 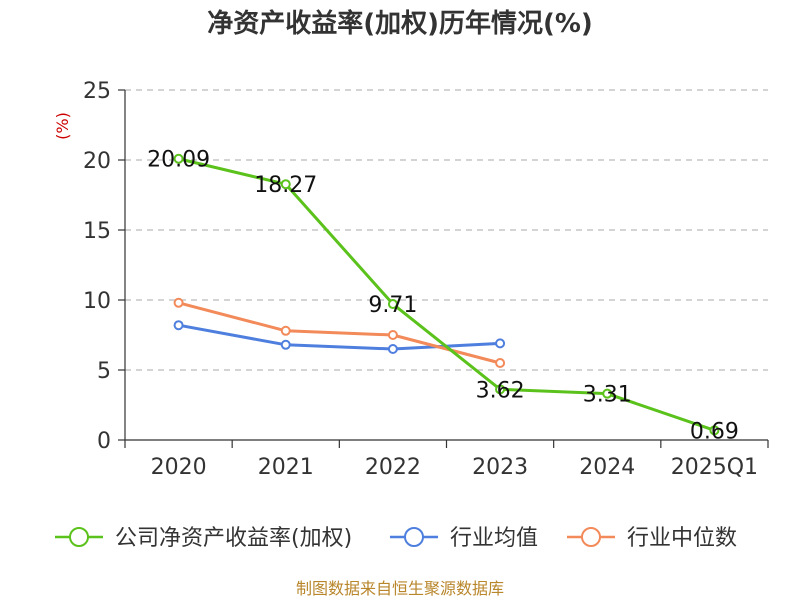 What do you see at coordinates (400, 588) in the screenshot?
I see `data-source-note: 制图数据来自恒生聚源数据库` at bounding box center [400, 588].